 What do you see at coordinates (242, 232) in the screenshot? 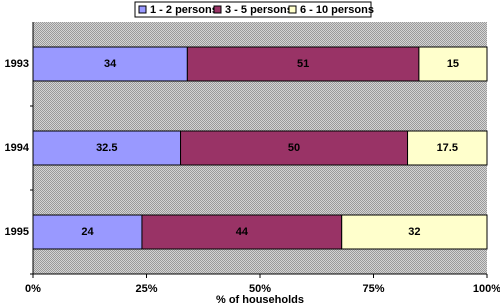
I see `data-label: 44` at bounding box center [242, 232].